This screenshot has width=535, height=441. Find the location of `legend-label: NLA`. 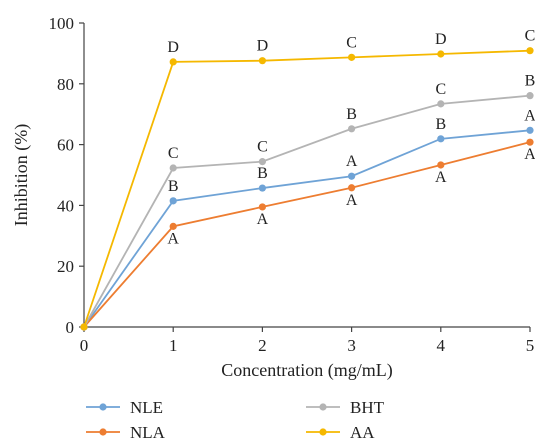

legend-label: NLA is located at coordinates (148, 432).